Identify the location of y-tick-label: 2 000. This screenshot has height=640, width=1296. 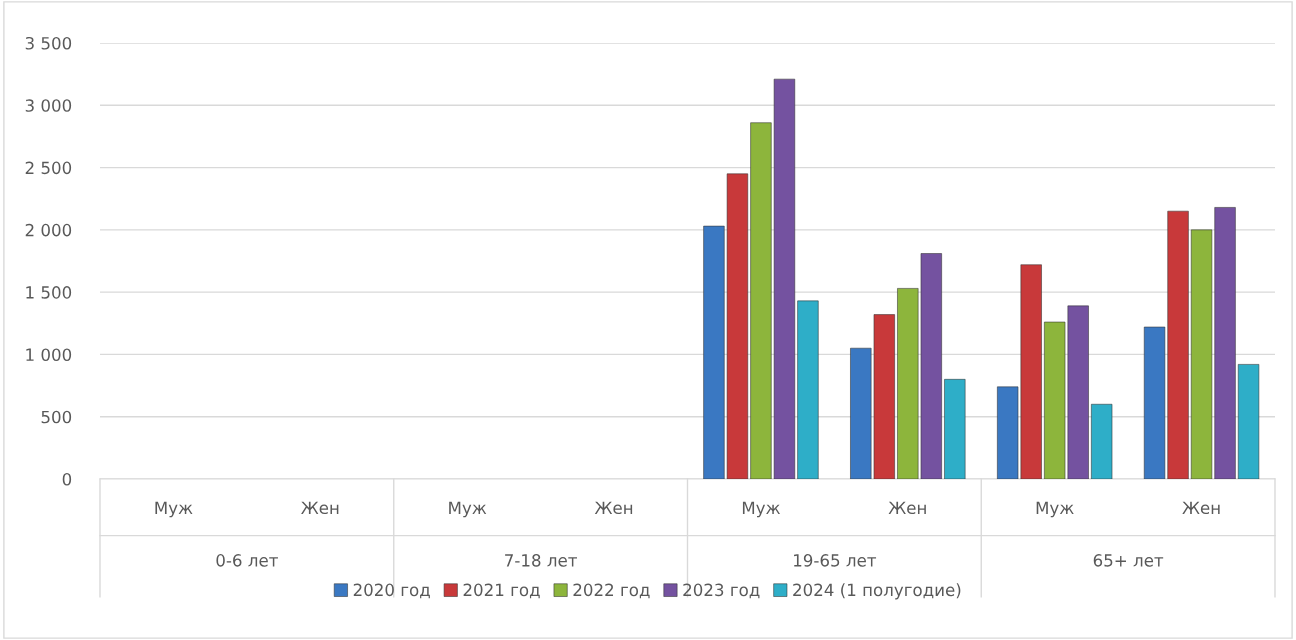
(48, 230).